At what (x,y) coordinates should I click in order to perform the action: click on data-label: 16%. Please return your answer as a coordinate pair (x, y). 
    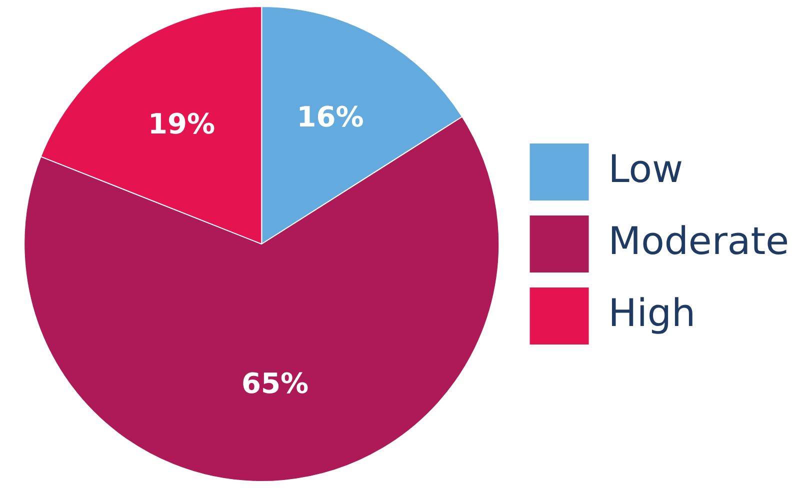
    Looking at the image, I should click on (330, 117).